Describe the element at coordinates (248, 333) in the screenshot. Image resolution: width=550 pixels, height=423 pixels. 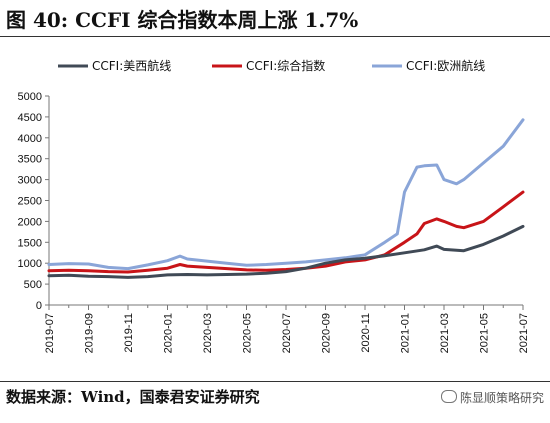
I see `x-tick-label: 2020-05` at that location.